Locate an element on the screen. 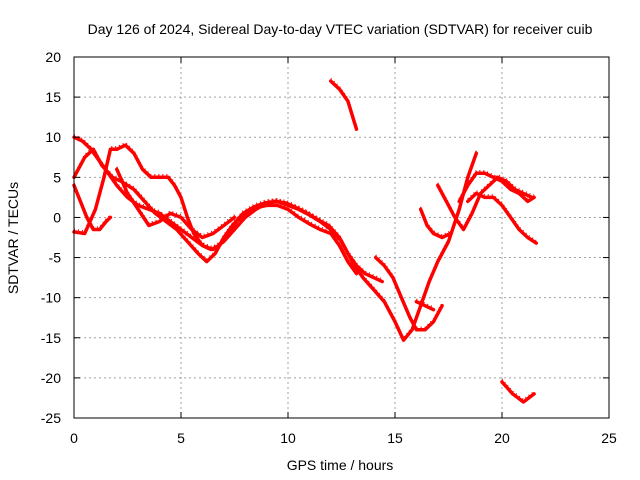  x-axis-title: GPS time / hours is located at coordinates (340, 465).